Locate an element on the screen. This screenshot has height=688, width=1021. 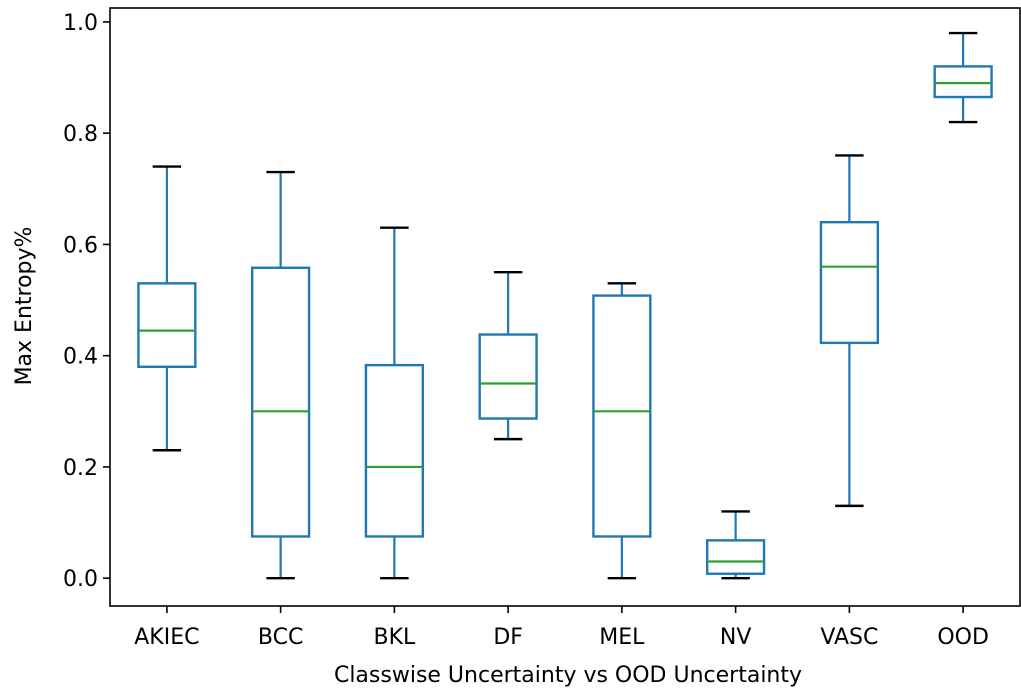
x-tick-label: VASC is located at coordinates (849, 637).